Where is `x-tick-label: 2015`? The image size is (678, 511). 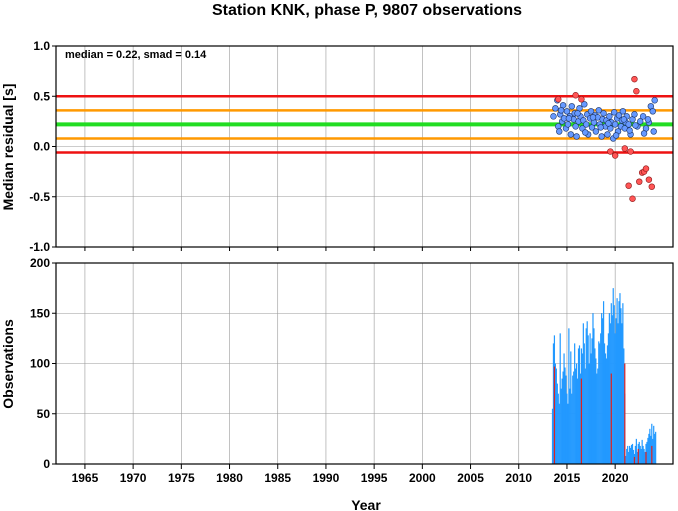 x-tick-label: 2015 is located at coordinates (567, 478).